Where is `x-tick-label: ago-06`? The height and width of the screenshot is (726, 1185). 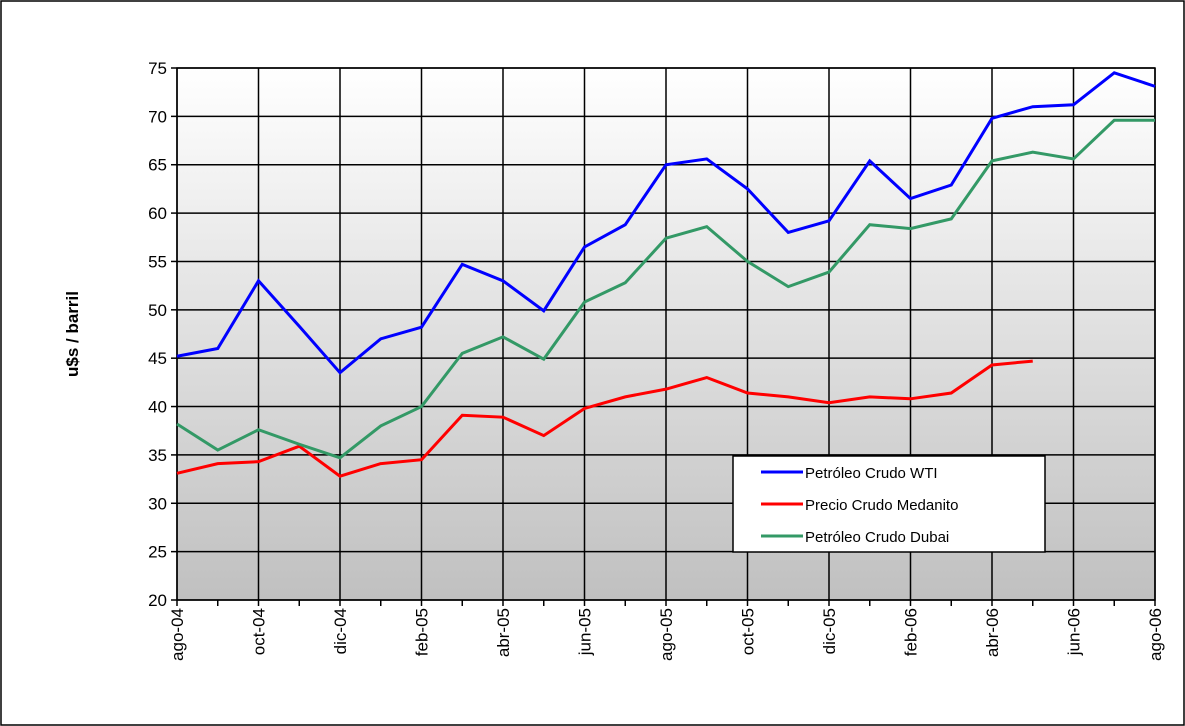 x-tick-label: ago-06 is located at coordinates (1155, 634).